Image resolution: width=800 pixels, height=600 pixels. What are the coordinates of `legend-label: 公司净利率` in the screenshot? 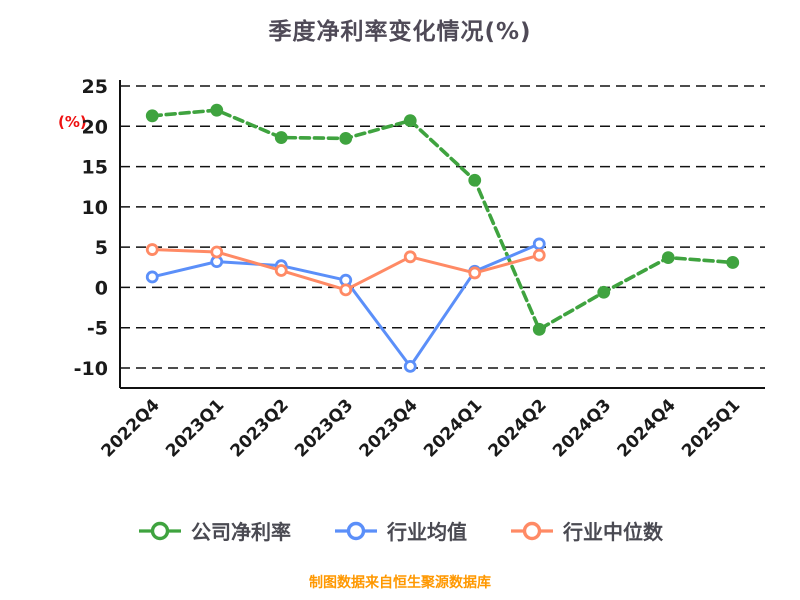 It's located at (241, 532).